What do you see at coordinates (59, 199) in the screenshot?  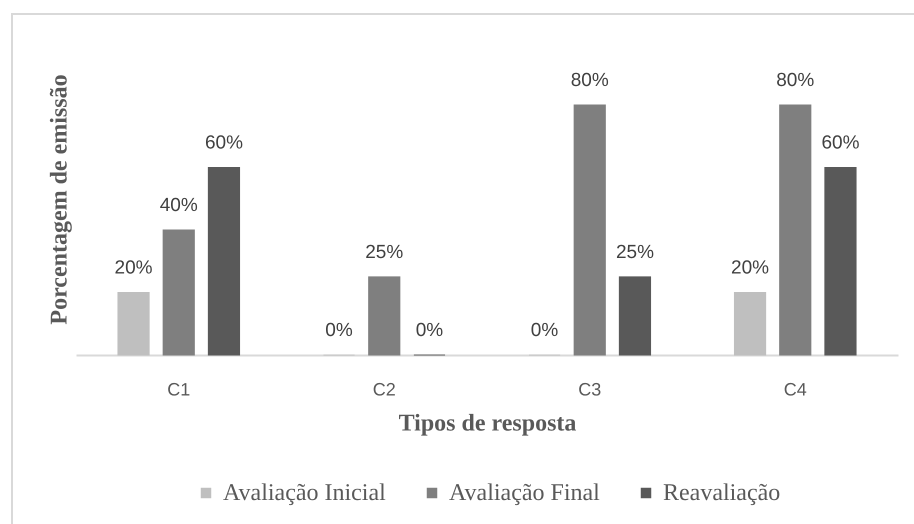 I see `y-axis-title: Porcentagem de emissão` at bounding box center [59, 199].